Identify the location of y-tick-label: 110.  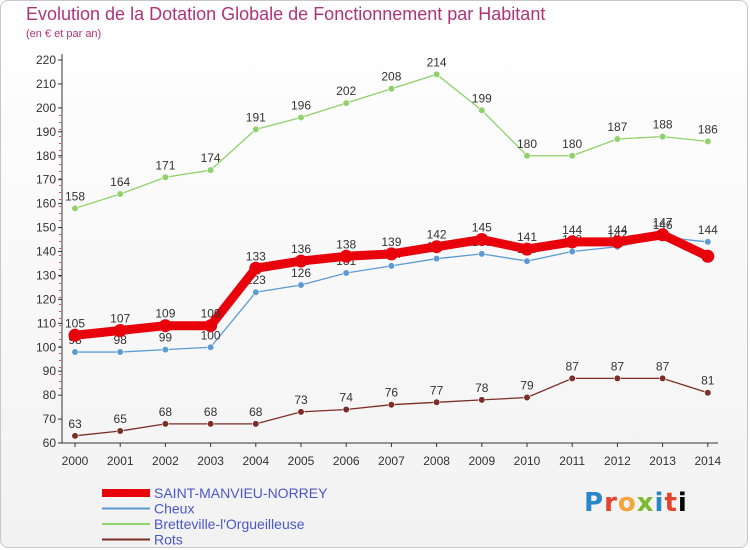
(46, 323).